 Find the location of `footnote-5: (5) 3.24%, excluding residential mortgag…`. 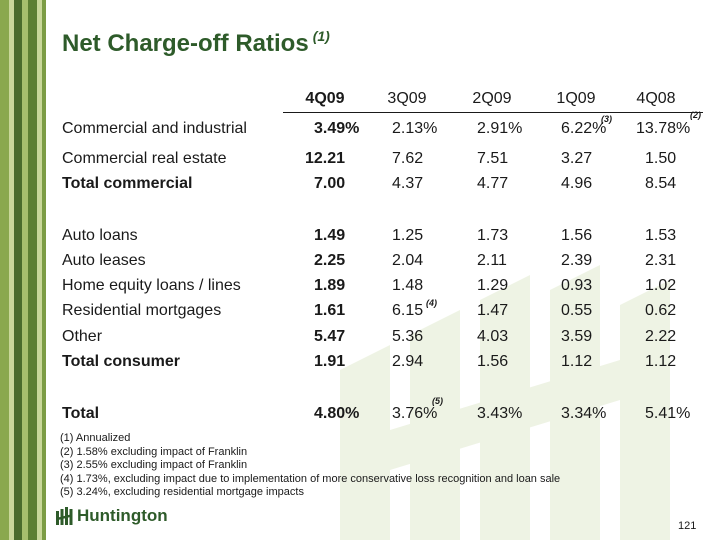

footnote-5: (5) 3.24%, excluding residential mortgag… is located at coordinates (182, 492).